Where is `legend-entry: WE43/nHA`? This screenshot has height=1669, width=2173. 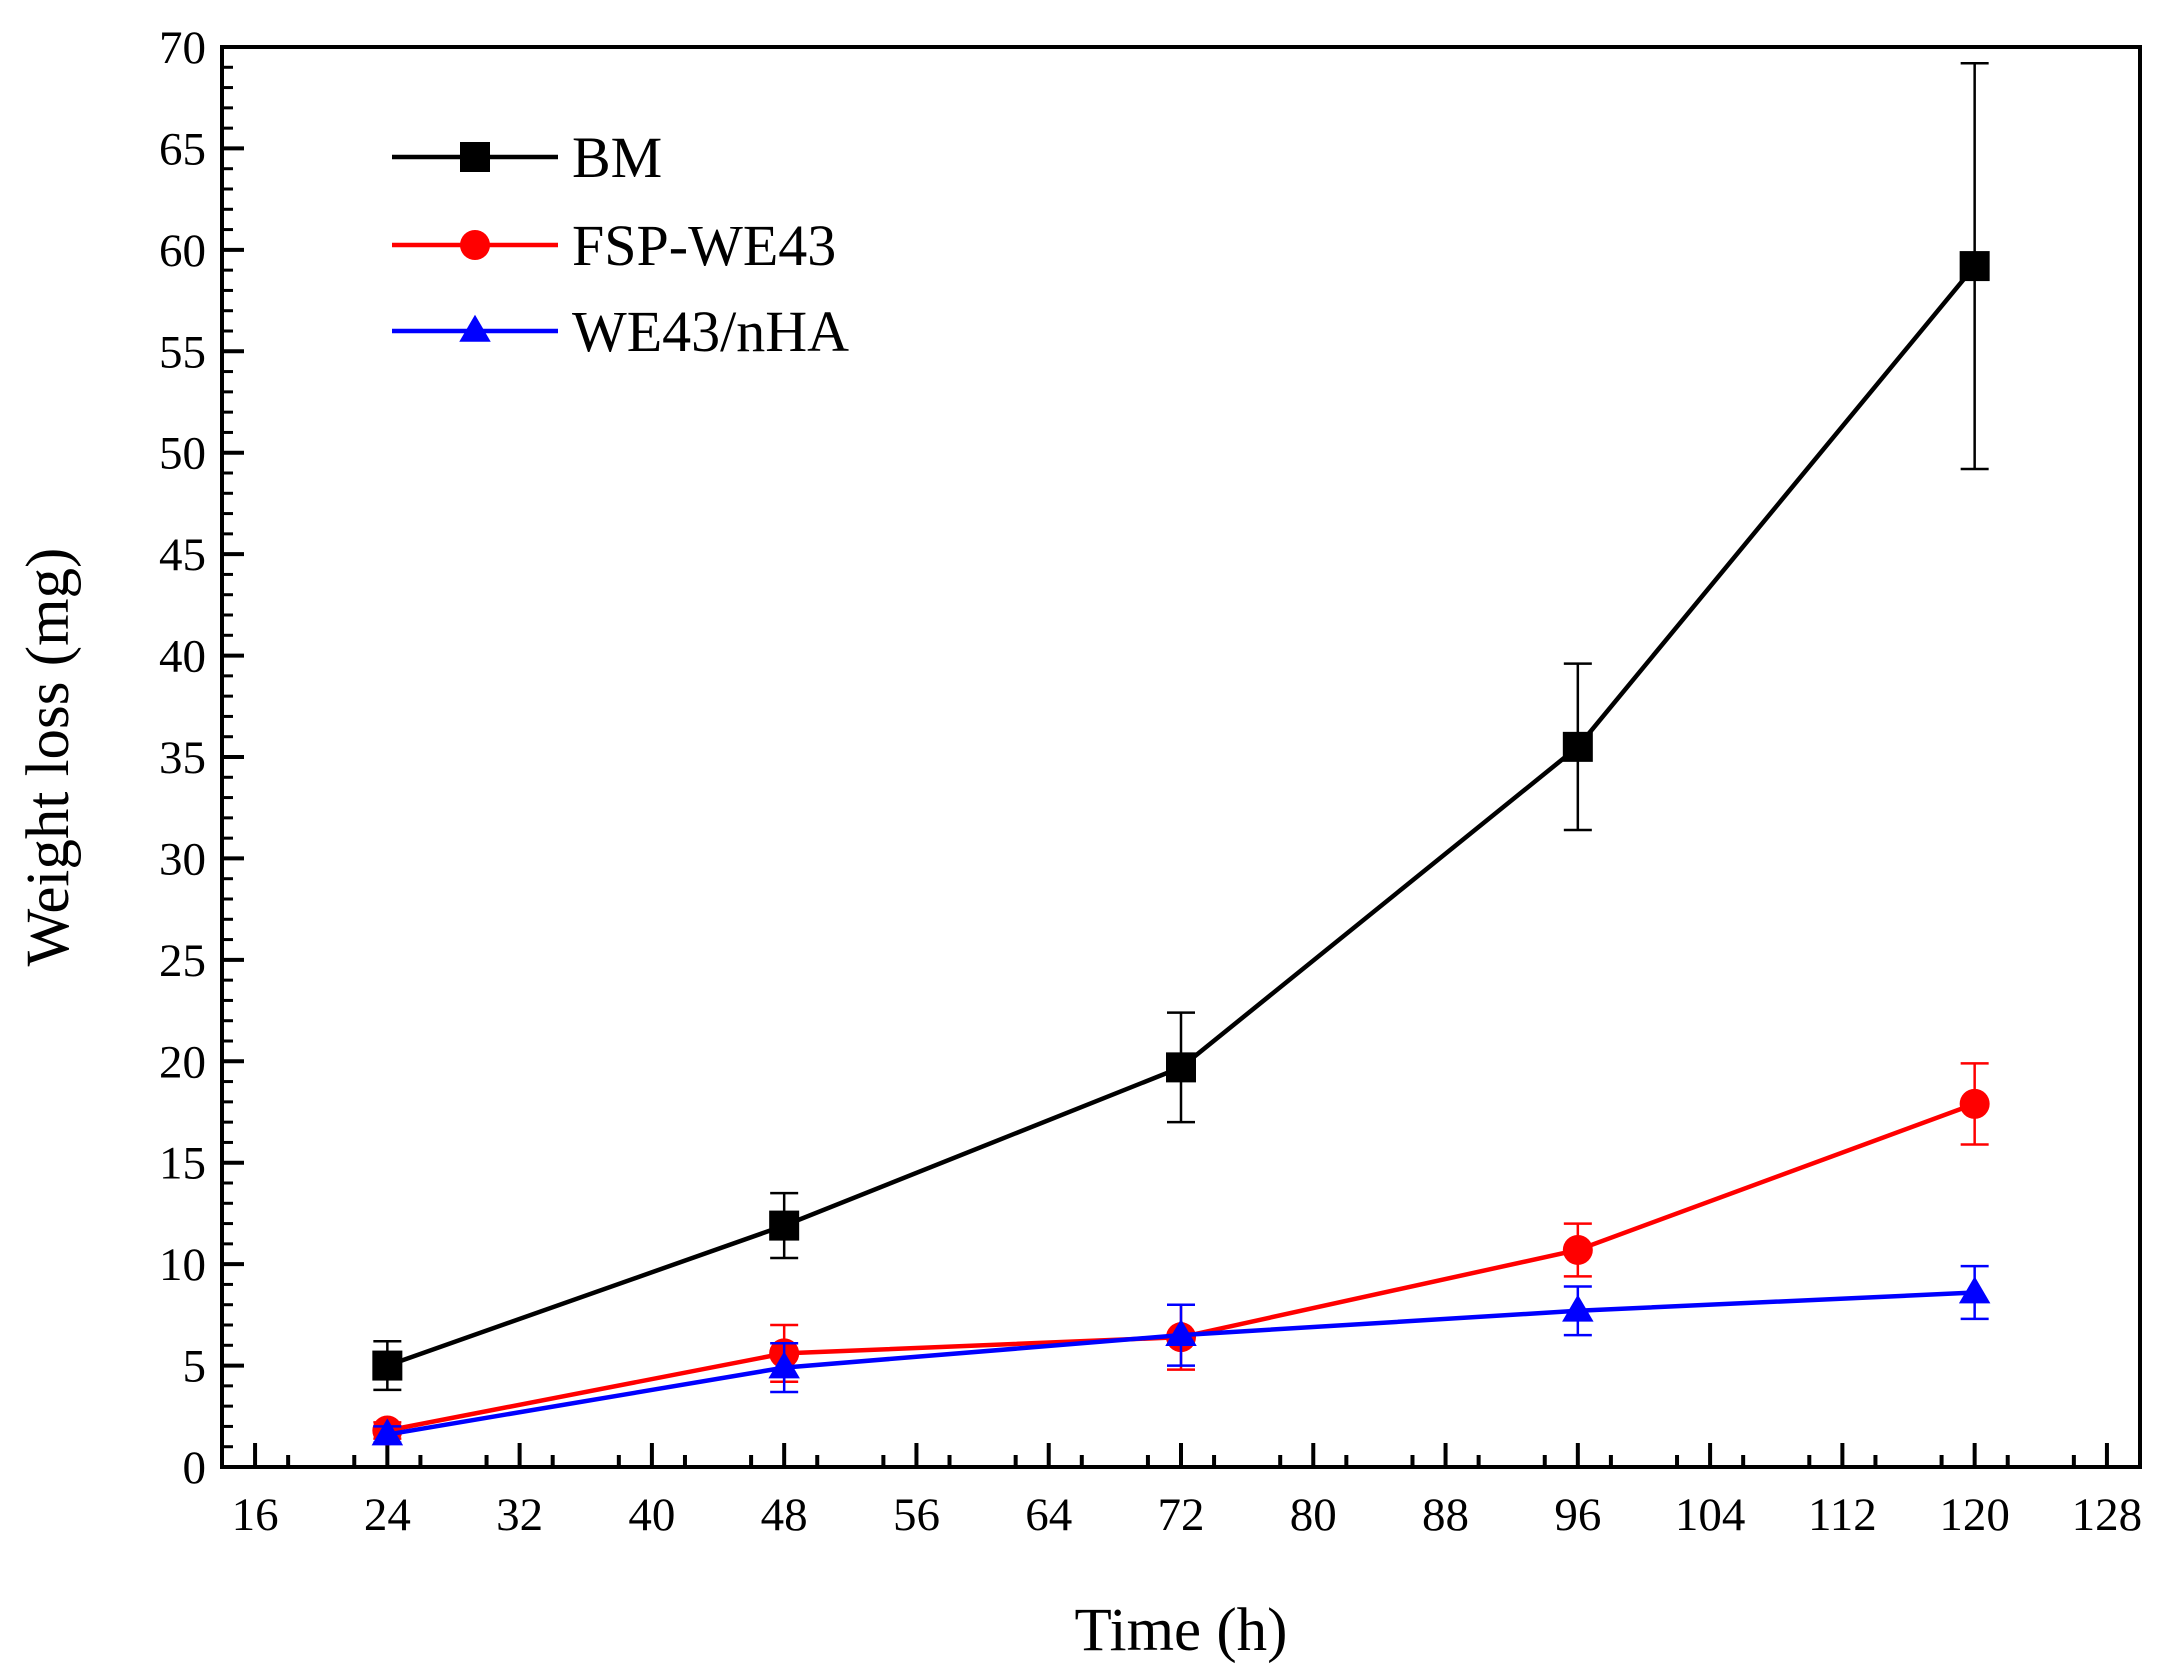
legend-entry: WE43/nHA is located at coordinates (620, 331).